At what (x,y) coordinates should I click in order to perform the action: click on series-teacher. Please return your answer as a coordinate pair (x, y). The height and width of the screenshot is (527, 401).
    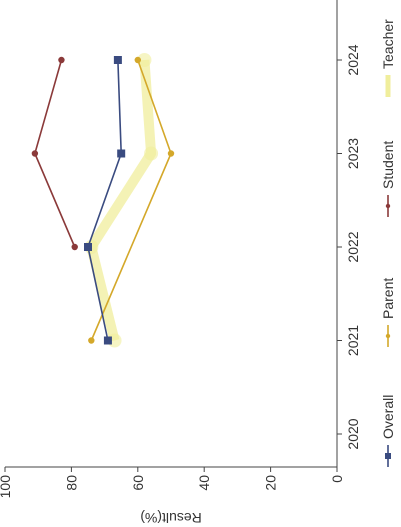
    Looking at the image, I should click on (121, 200).